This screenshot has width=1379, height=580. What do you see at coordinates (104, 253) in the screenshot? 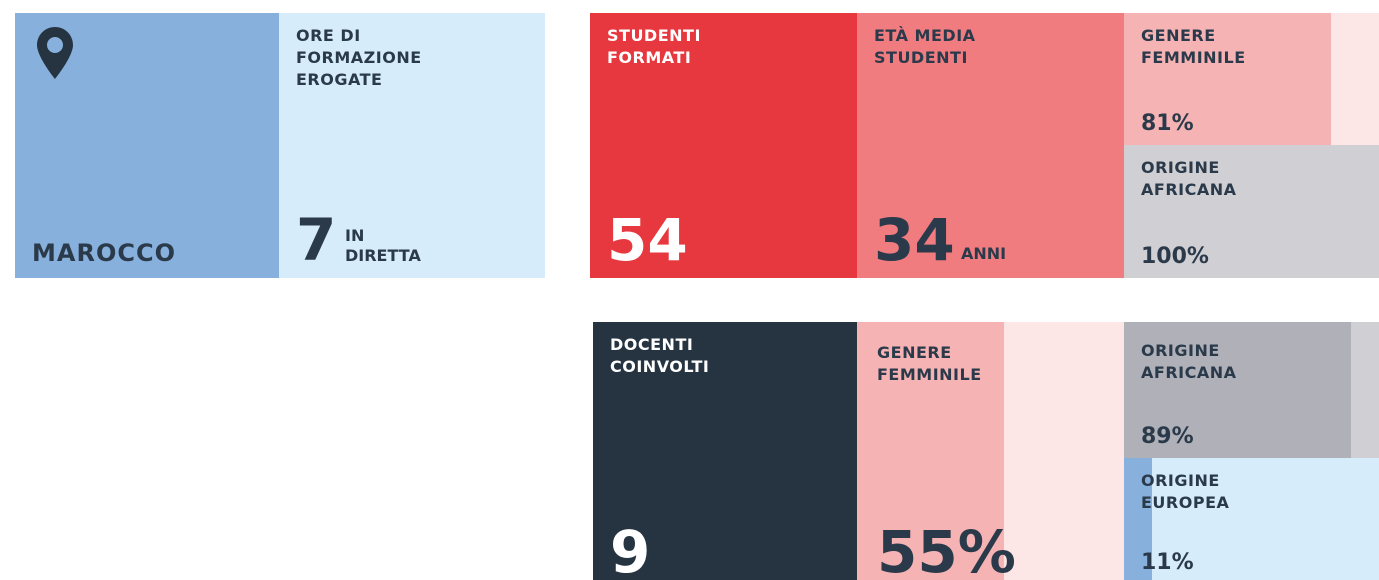
I see `country-name: MAROCCO` at bounding box center [104, 253].